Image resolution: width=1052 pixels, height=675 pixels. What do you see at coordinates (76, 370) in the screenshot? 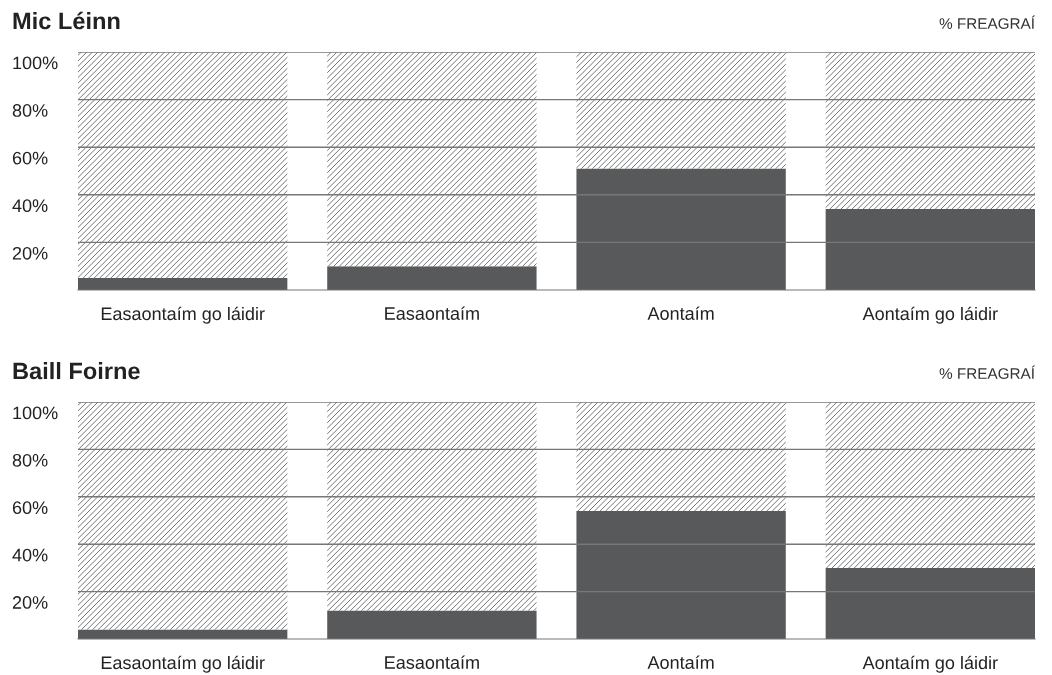
I see `chart-title: Baill Foirne` at bounding box center [76, 370].